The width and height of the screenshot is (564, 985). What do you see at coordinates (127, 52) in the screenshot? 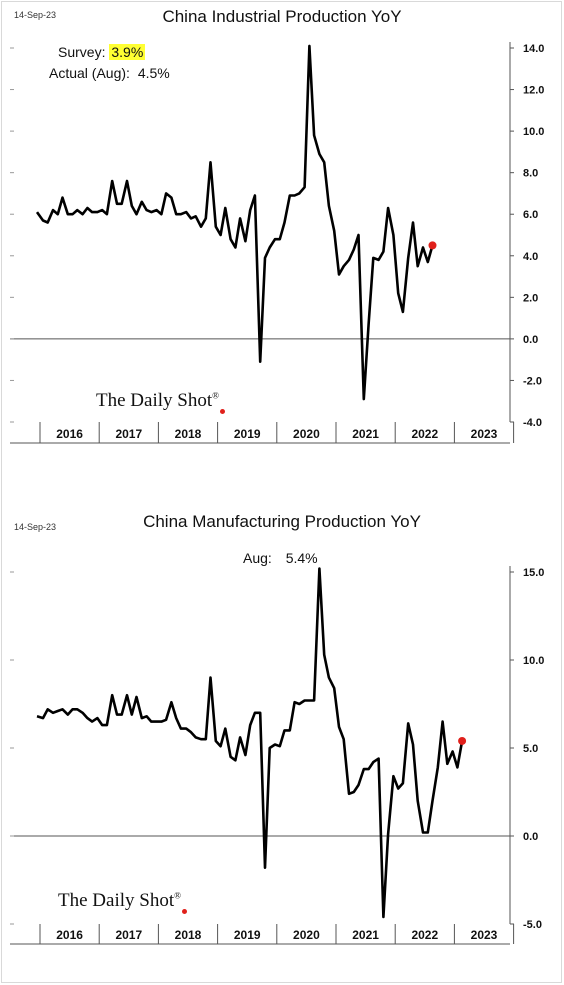
I see `survey-value: 3.9%` at bounding box center [127, 52].